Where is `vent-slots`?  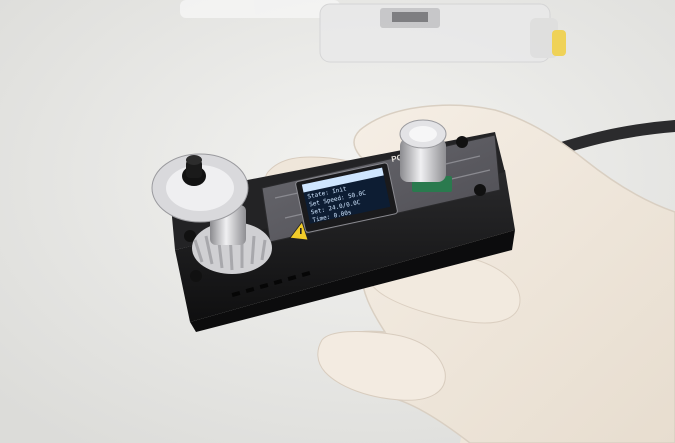 vent-slots is located at coordinates (271, 284).